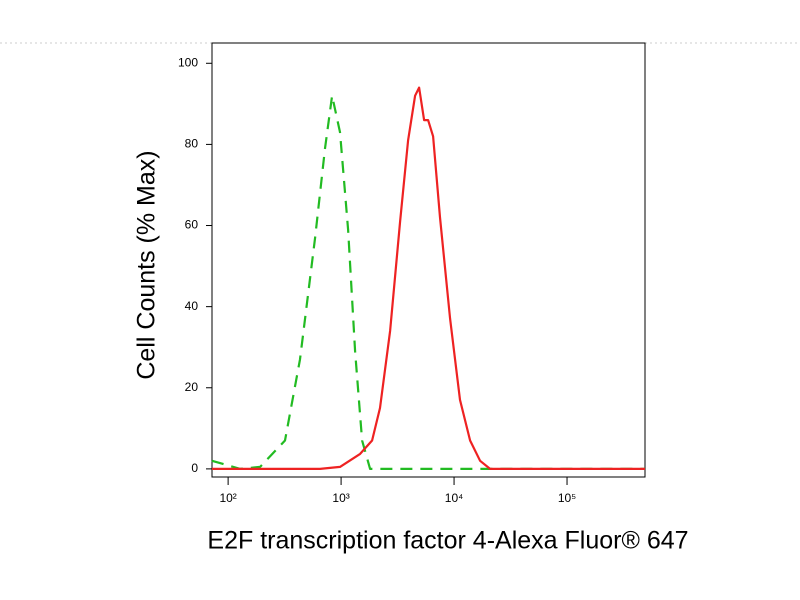  What do you see at coordinates (227, 498) in the screenshot?
I see `x-tick-label: 10²` at bounding box center [227, 498].